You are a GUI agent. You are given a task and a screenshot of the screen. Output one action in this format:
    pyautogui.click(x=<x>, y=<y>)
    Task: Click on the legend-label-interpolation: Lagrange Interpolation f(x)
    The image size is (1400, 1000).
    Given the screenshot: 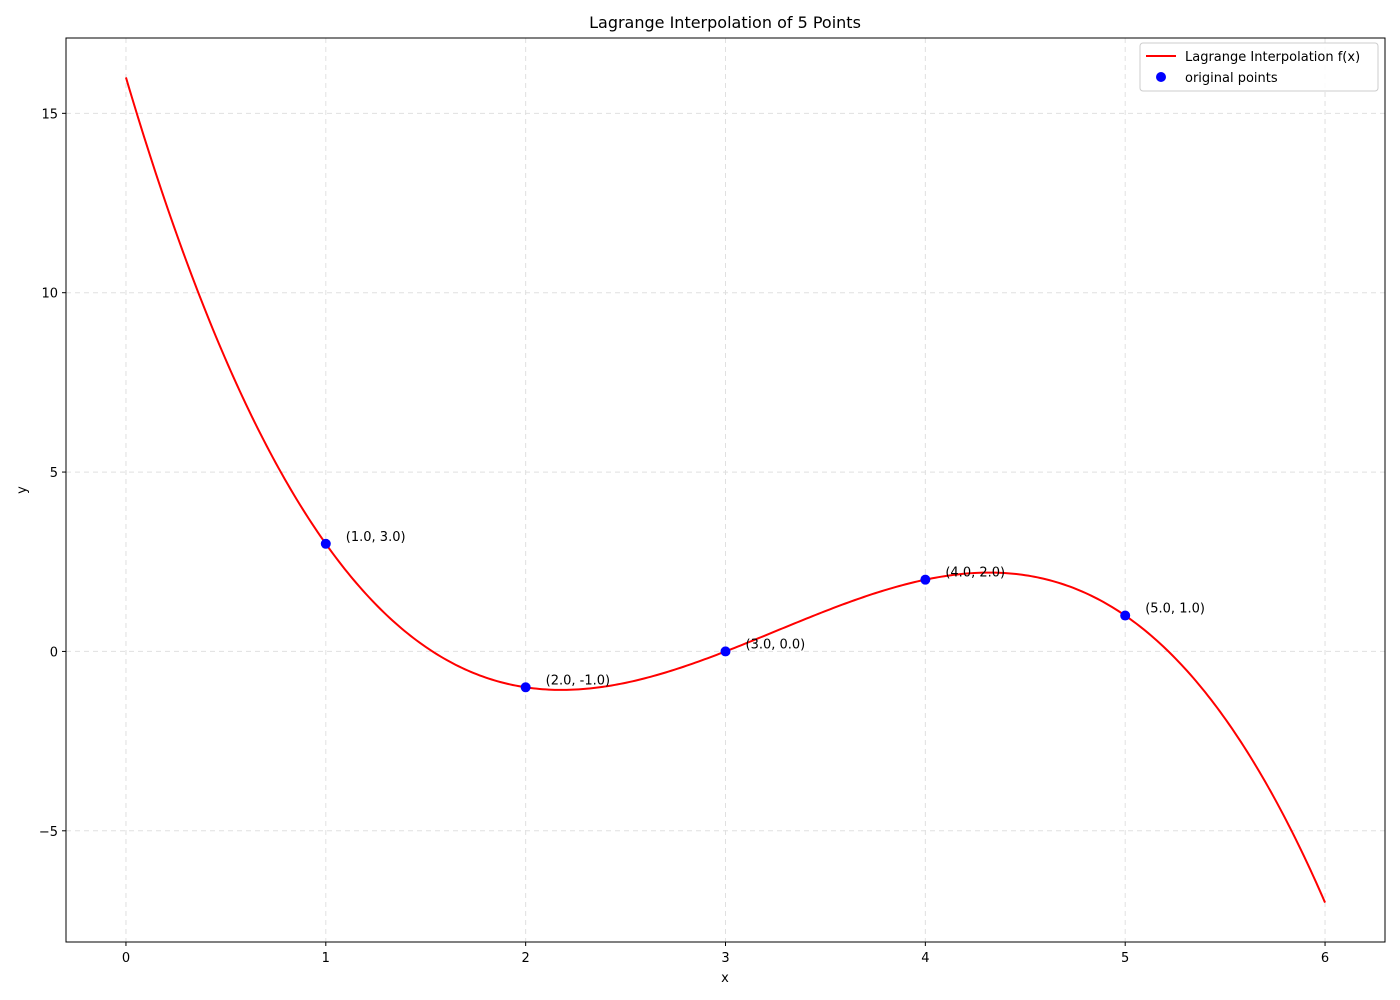 What is the action you would take?
    pyautogui.click(x=1272, y=57)
    